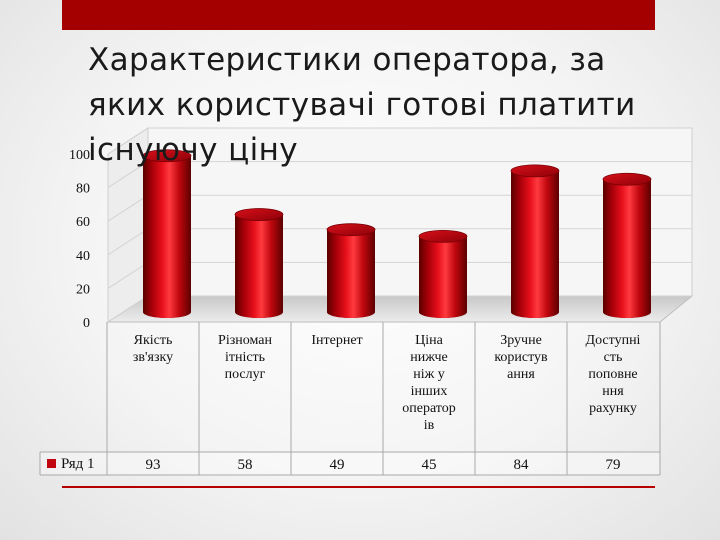 The height and width of the screenshot is (540, 720). I want to click on data-value-label: 58, so click(245, 465).